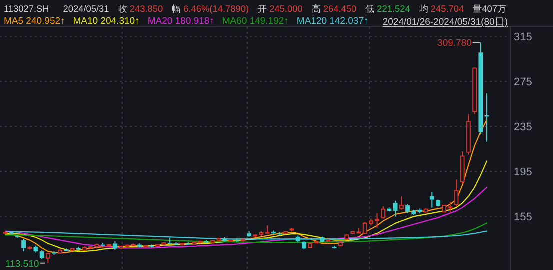 This screenshot has height=270, width=553. What do you see at coordinates (523, 172) in the screenshot?
I see `y-tick-label: 195` at bounding box center [523, 172].